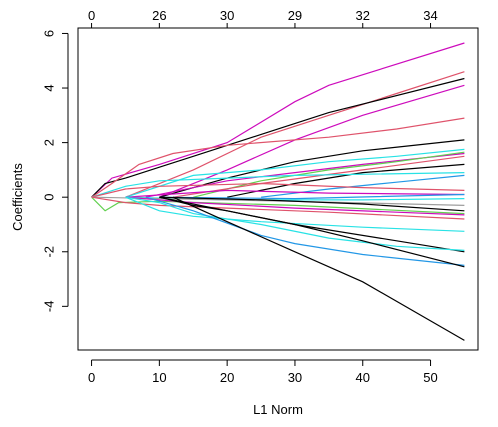 The height and width of the screenshot is (427, 498). Describe the element at coordinates (278, 409) in the screenshot. I see `x-axis-label: L1 Norm` at that location.